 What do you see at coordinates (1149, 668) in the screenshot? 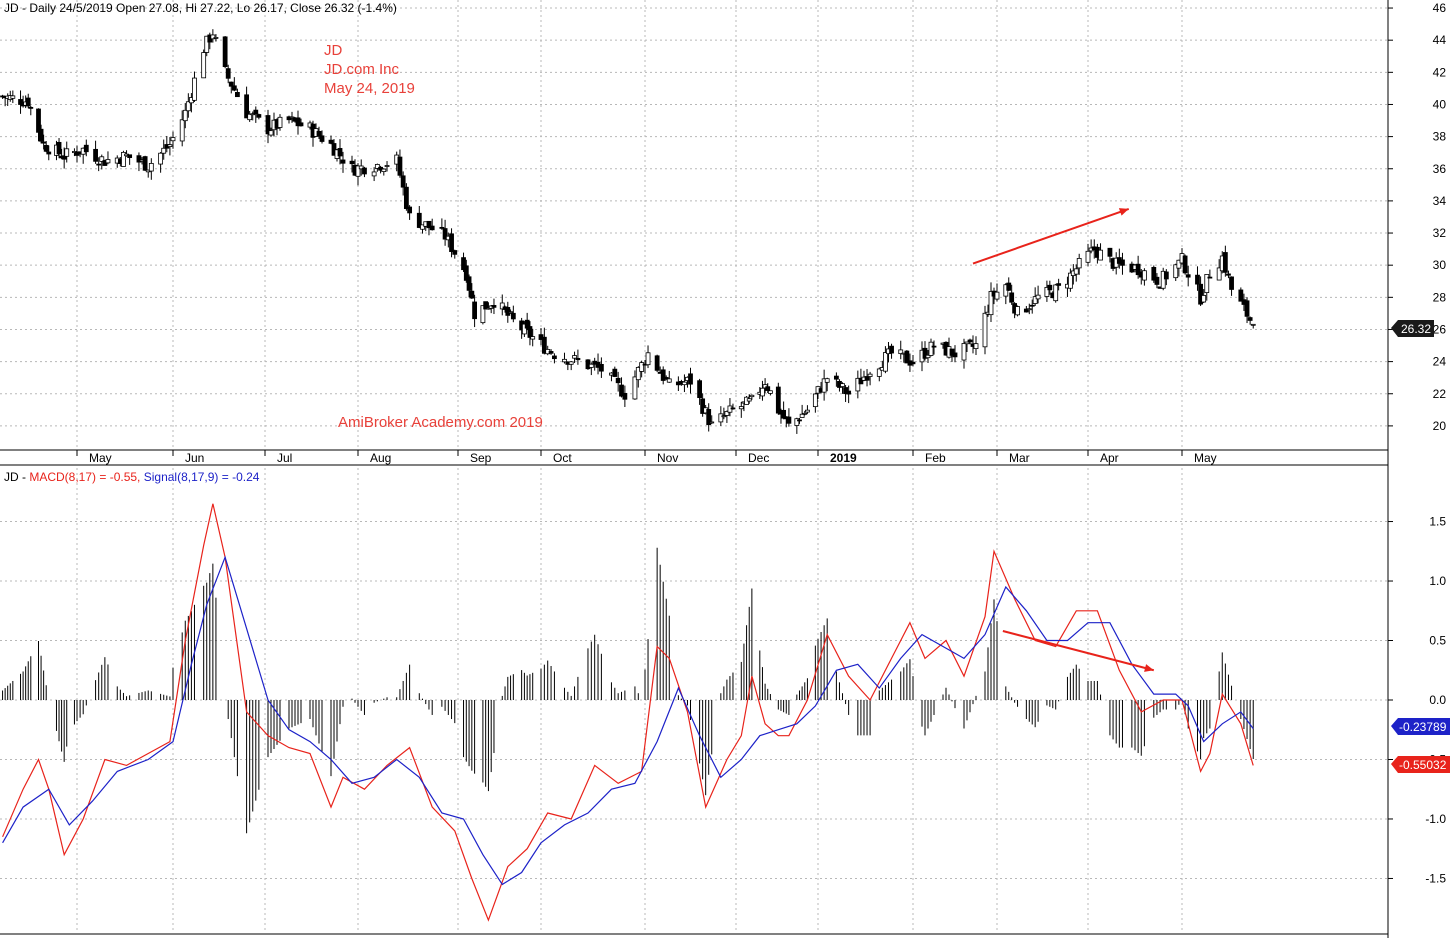
I see `macd-divergence-arrow-head` at bounding box center [1149, 668].